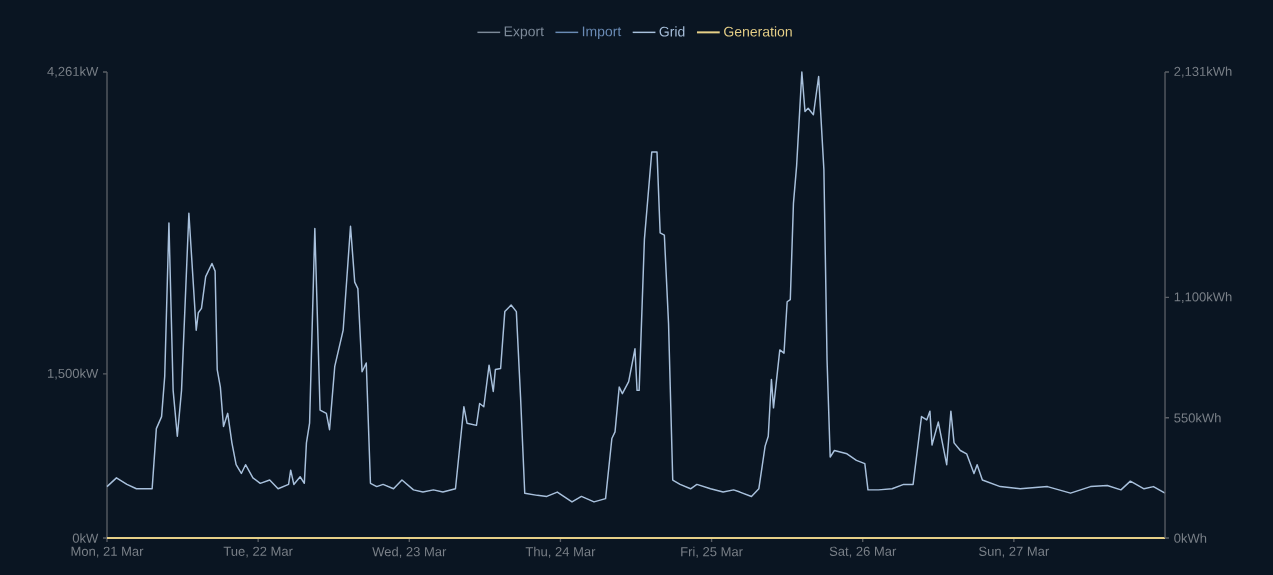  What do you see at coordinates (1203, 72) in the screenshot?
I see `y2-tick-label: 2,131kWh` at bounding box center [1203, 72].